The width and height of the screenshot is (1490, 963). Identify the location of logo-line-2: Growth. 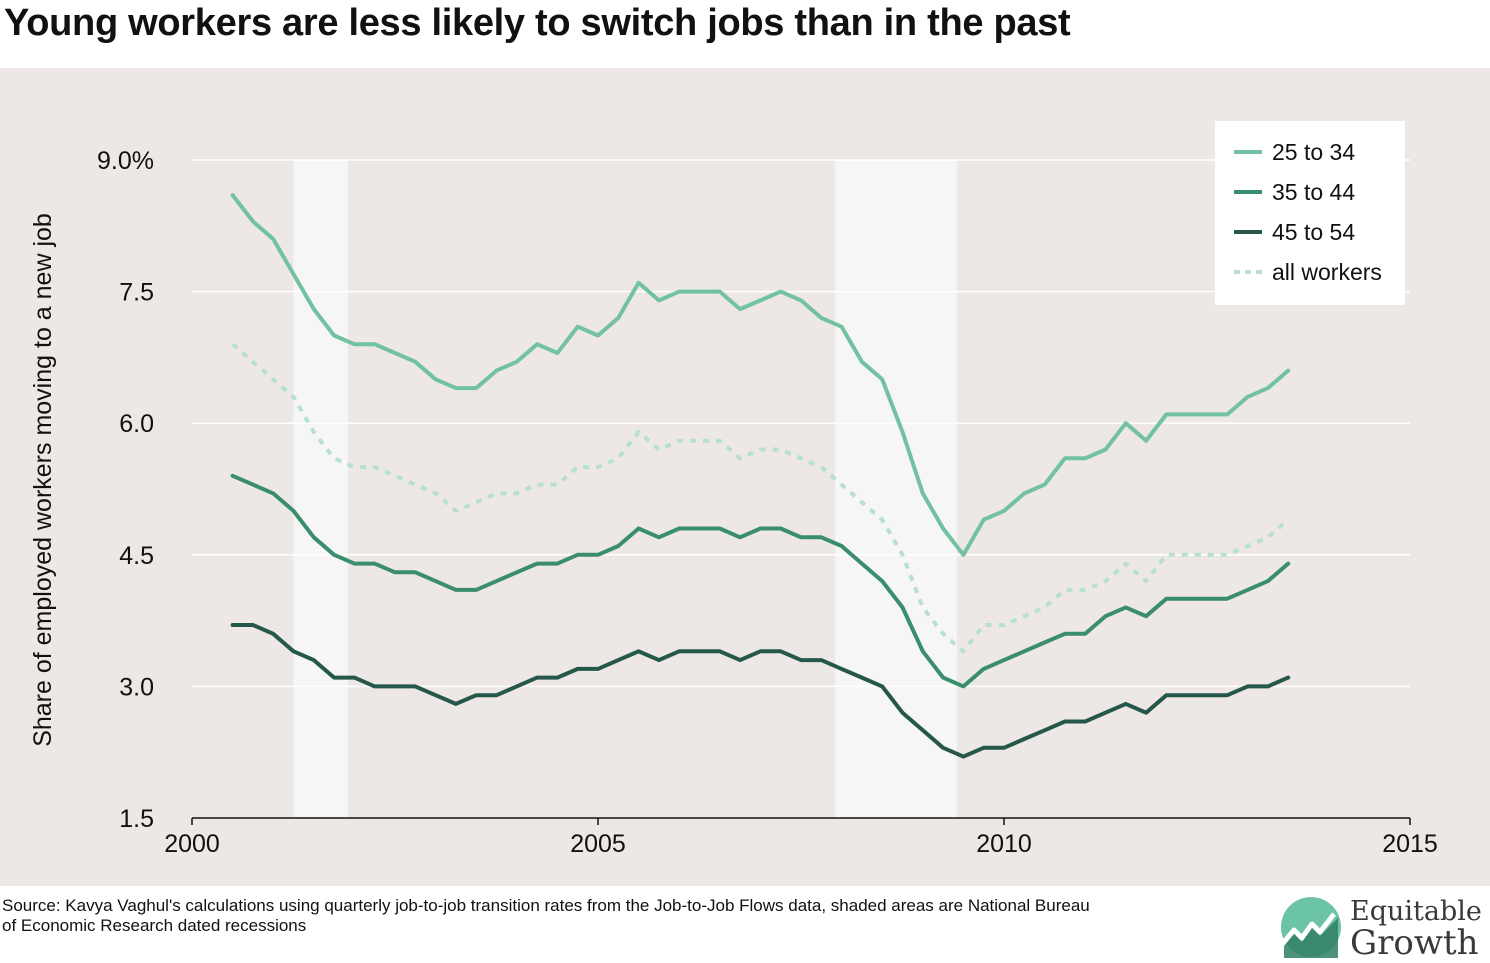
(1414, 943).